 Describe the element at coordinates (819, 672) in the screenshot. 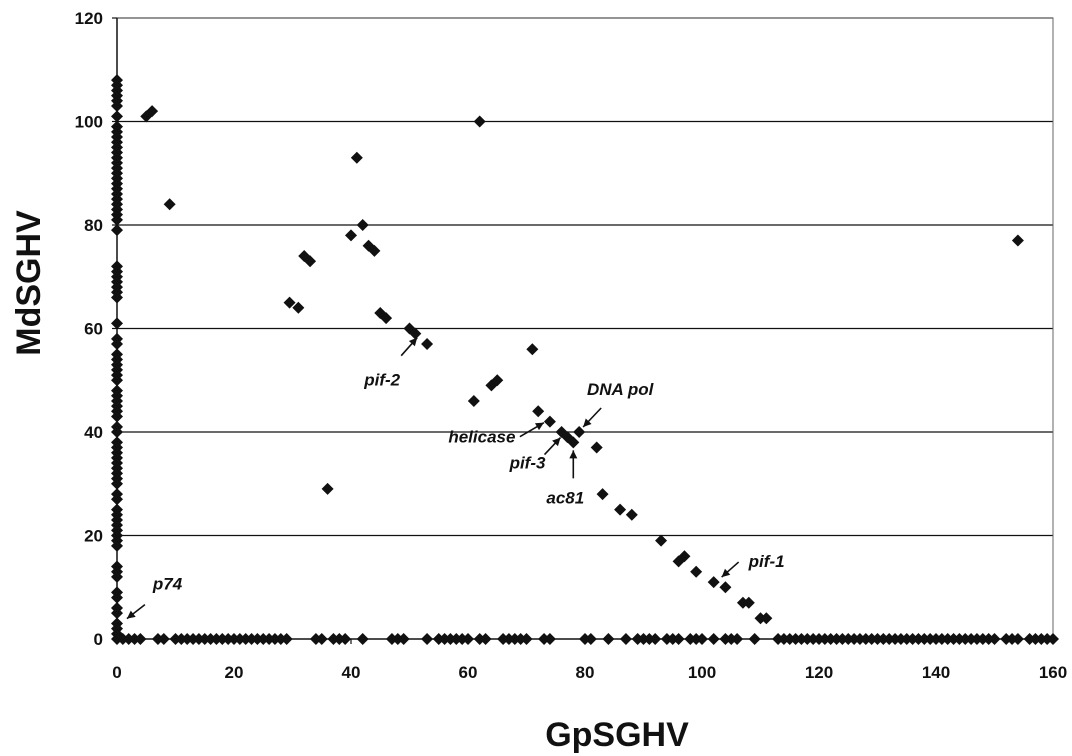

I see `x-tick-label: 120` at that location.